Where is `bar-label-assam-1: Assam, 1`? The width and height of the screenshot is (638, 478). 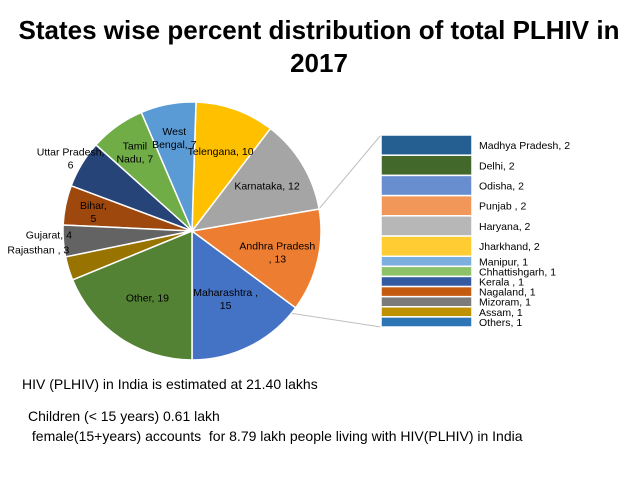
bar-label-assam-1: Assam, 1 is located at coordinates (501, 313).